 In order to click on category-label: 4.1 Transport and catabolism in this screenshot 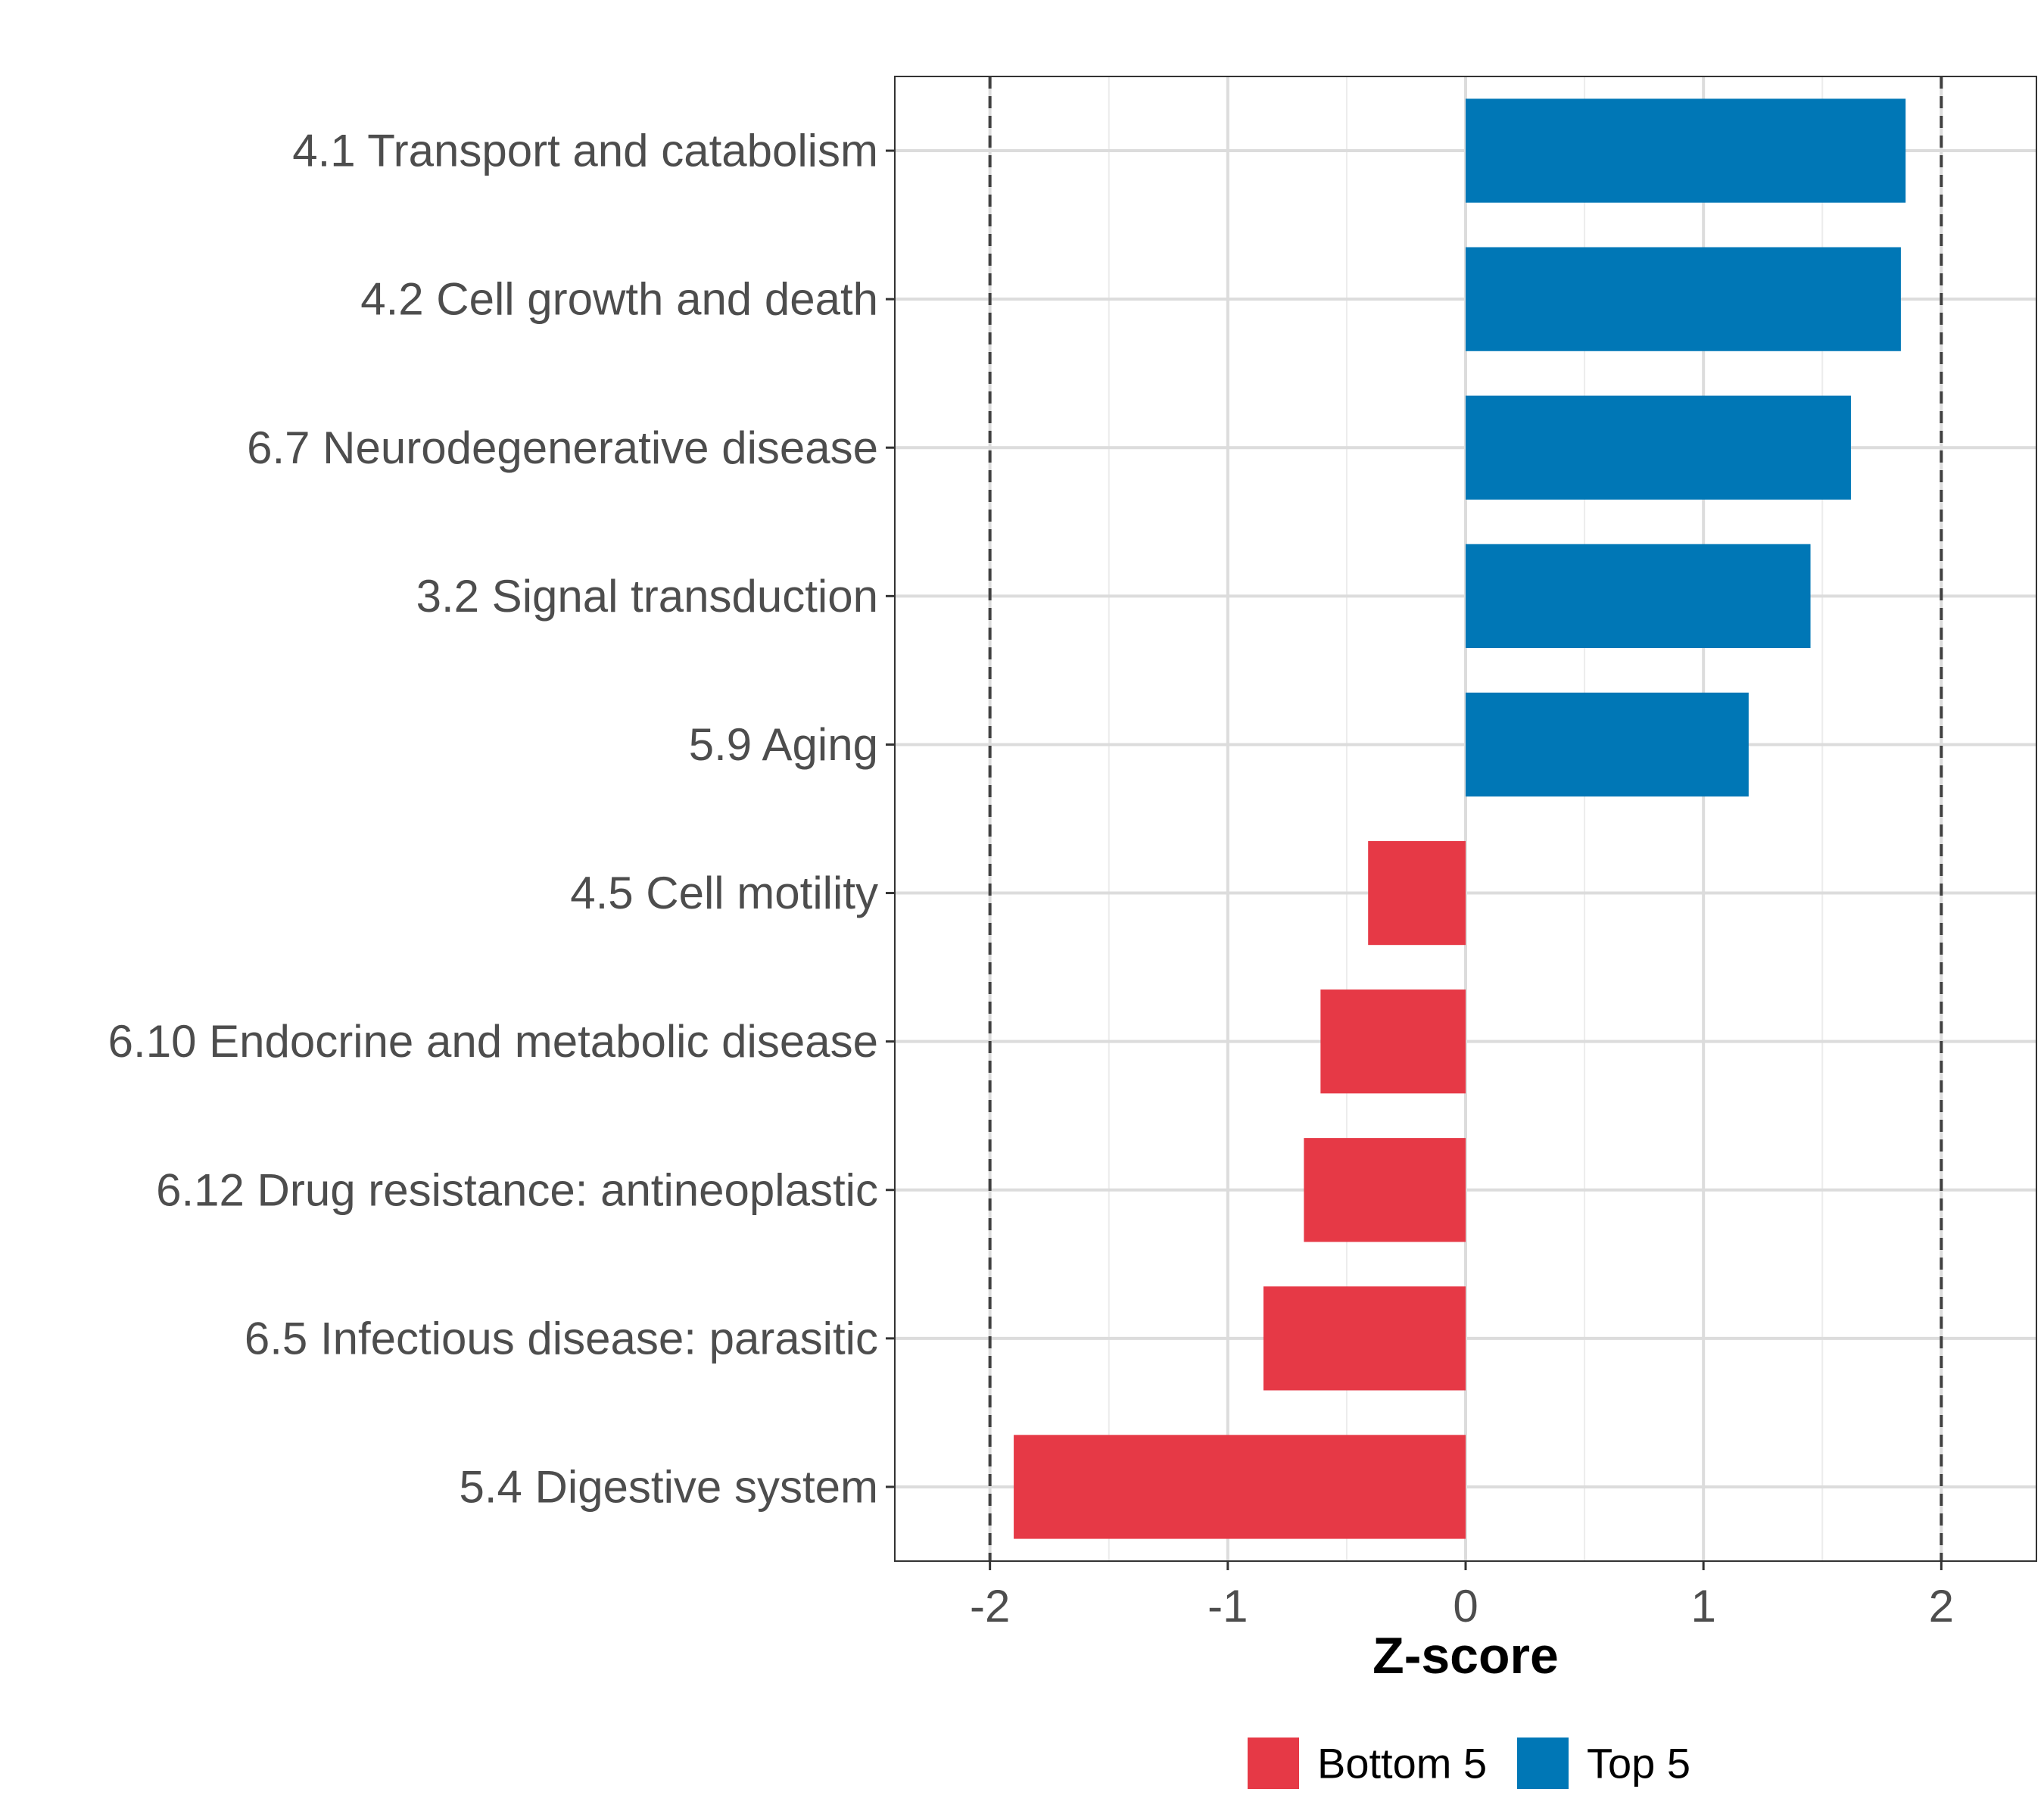, I will do `click(585, 151)`.